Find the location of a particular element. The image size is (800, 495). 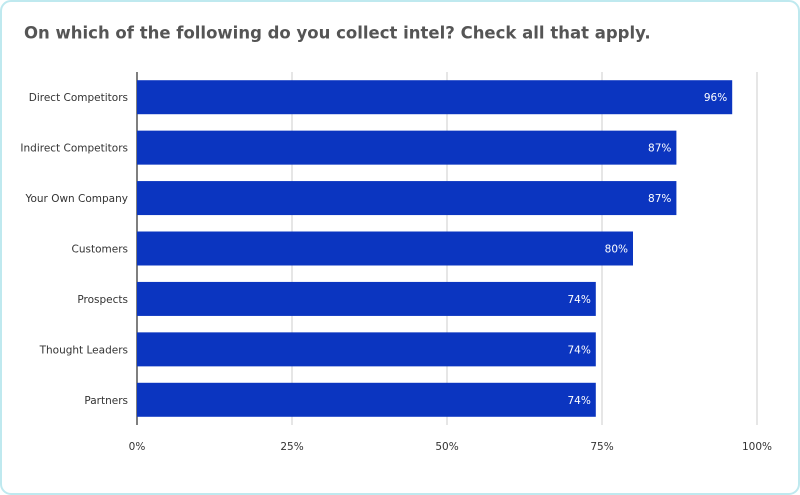

y-tick-label: Customers is located at coordinates (100, 250).